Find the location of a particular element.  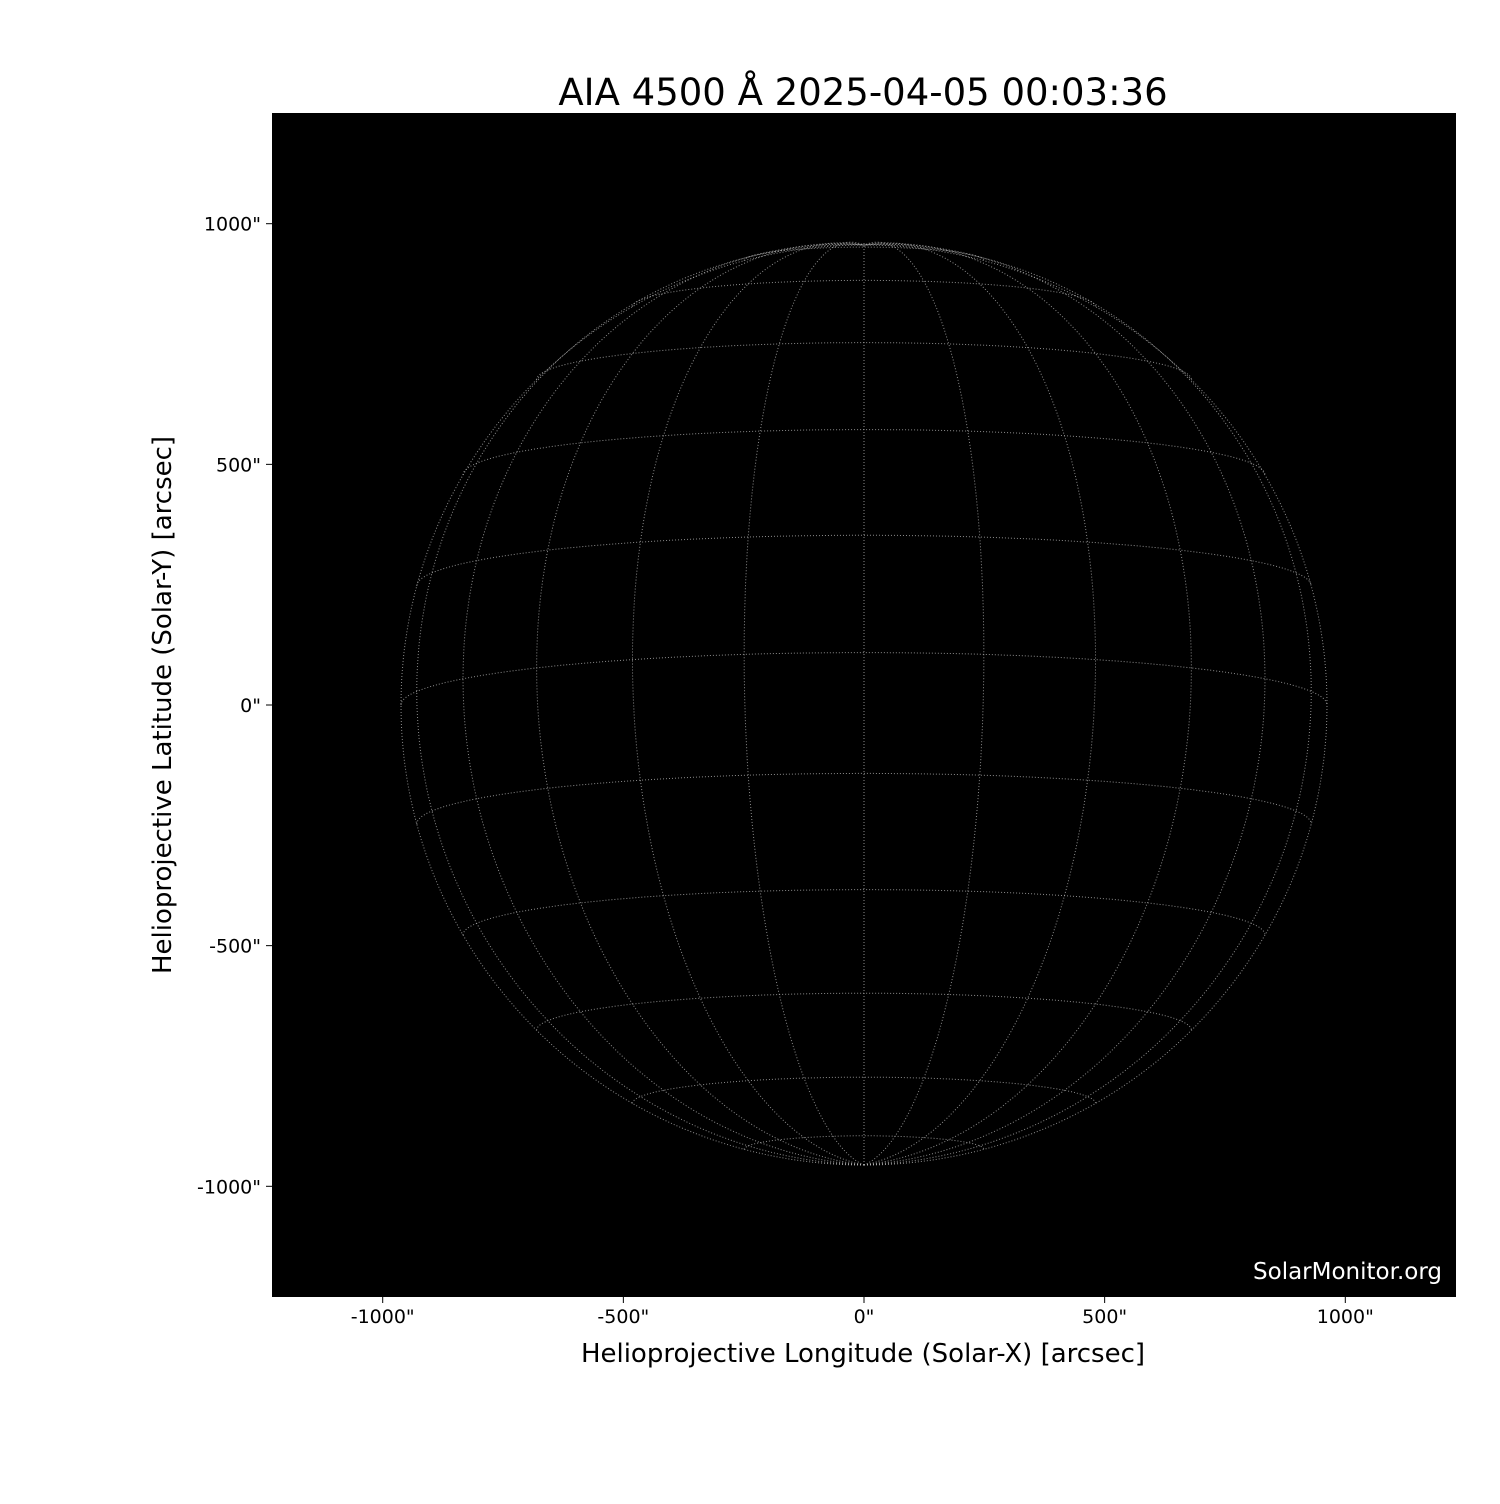

x-tick-label: 0" is located at coordinates (864, 1317).